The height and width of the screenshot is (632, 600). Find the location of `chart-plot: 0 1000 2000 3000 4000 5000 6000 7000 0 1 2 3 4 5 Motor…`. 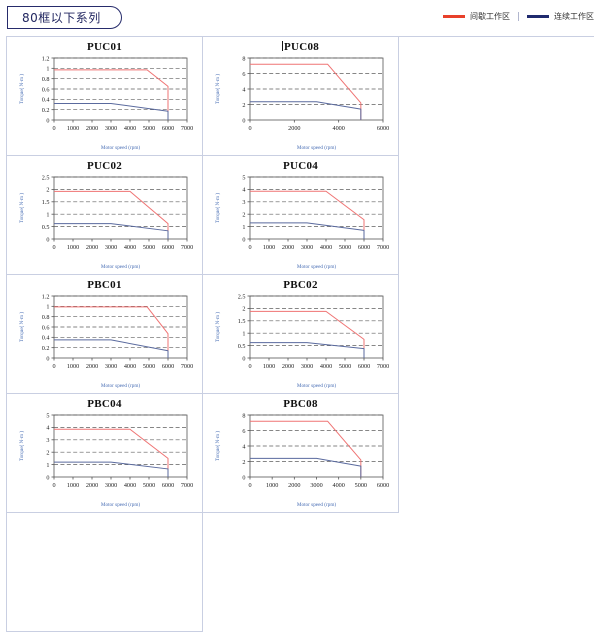

chart-plot: 0 1000 2000 3000 4000 5000 6000 7000 0 1 2 3 4 5 Motor… is located at coordinates (105, 460).